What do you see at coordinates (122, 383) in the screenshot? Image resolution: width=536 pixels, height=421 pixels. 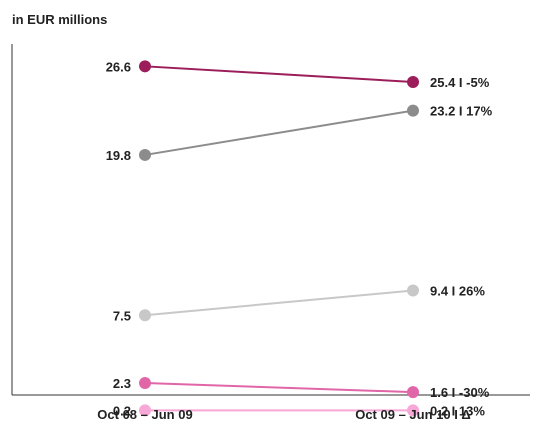 I see `start-value-label: 2.3` at bounding box center [122, 383].